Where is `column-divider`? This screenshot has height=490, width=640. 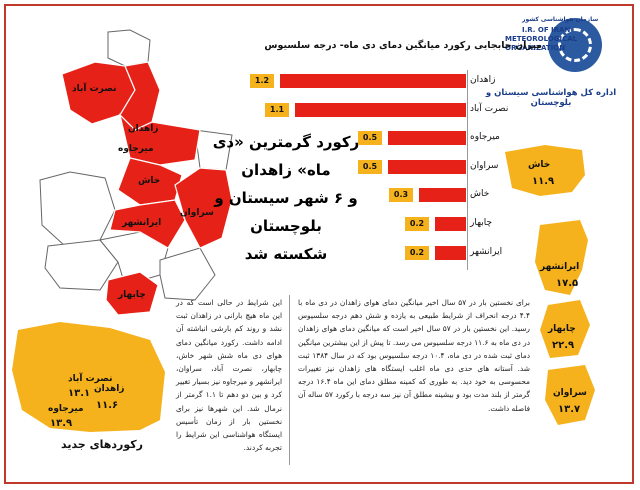
column-divider is located at coordinates (289, 380).